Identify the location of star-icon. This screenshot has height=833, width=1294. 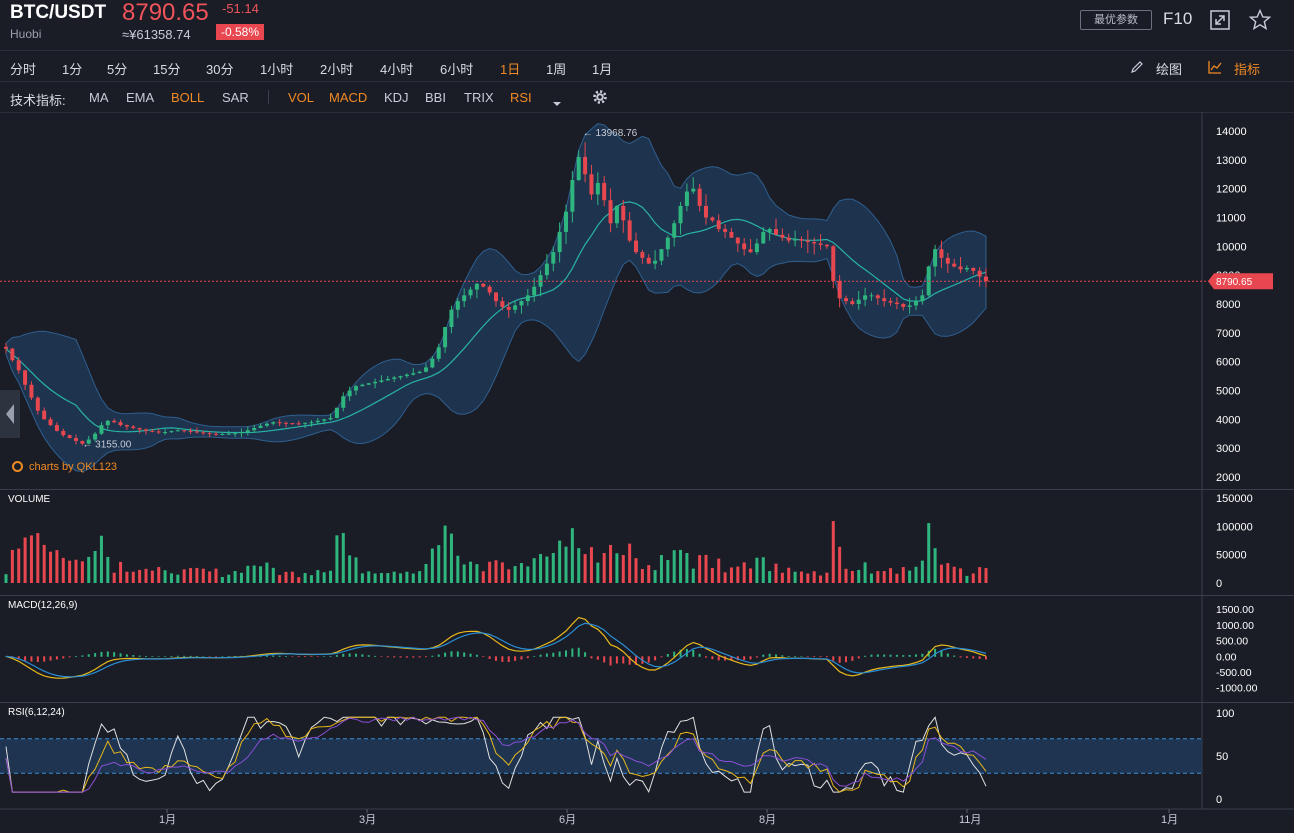
(1260, 20).